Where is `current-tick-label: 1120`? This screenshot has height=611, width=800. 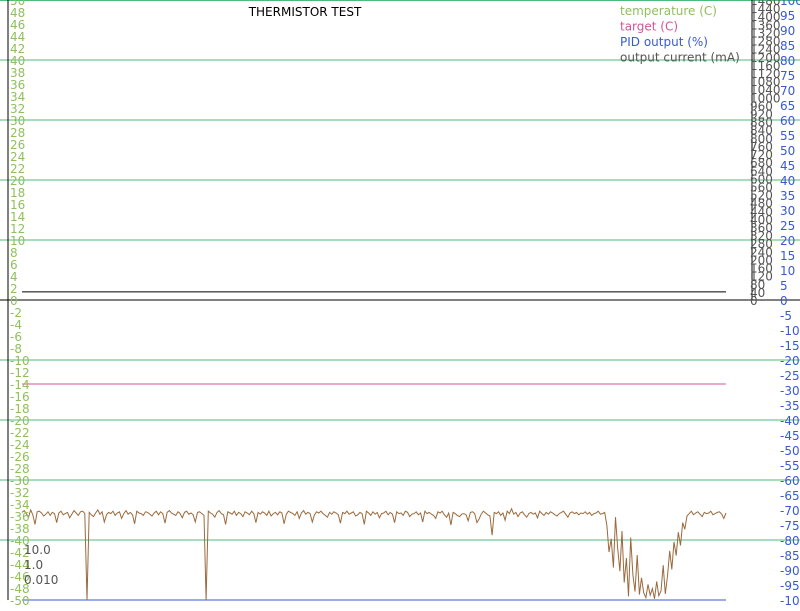 current-tick-label: 1120 is located at coordinates (765, 74).